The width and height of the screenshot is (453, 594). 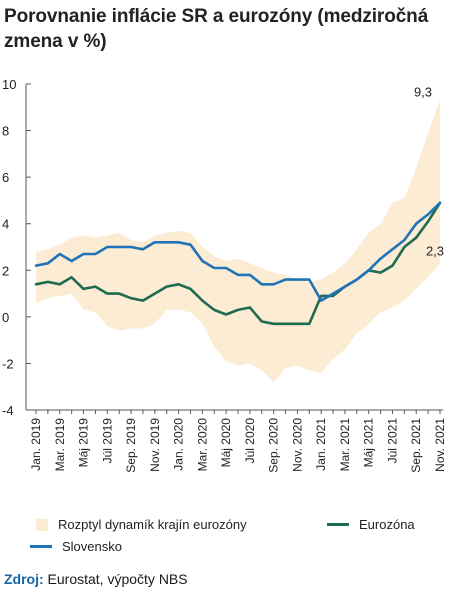 What do you see at coordinates (117, 579) in the screenshot?
I see `source-text: Eurostat, výpočty NBS` at bounding box center [117, 579].